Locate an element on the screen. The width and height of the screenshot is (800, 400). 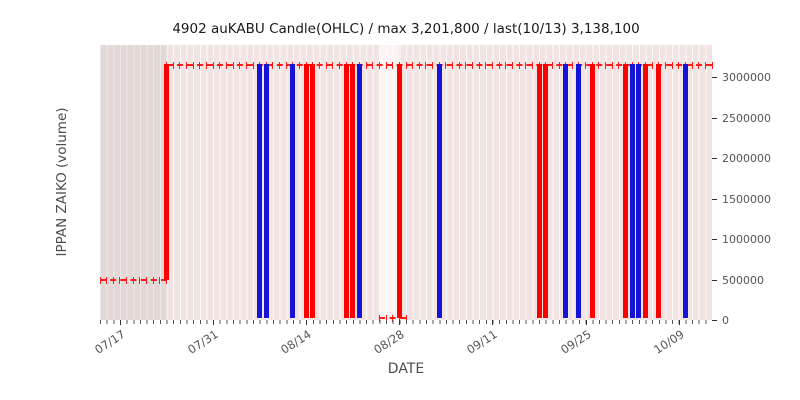
y-tick-label: 2500000 is located at coordinates (746, 118).